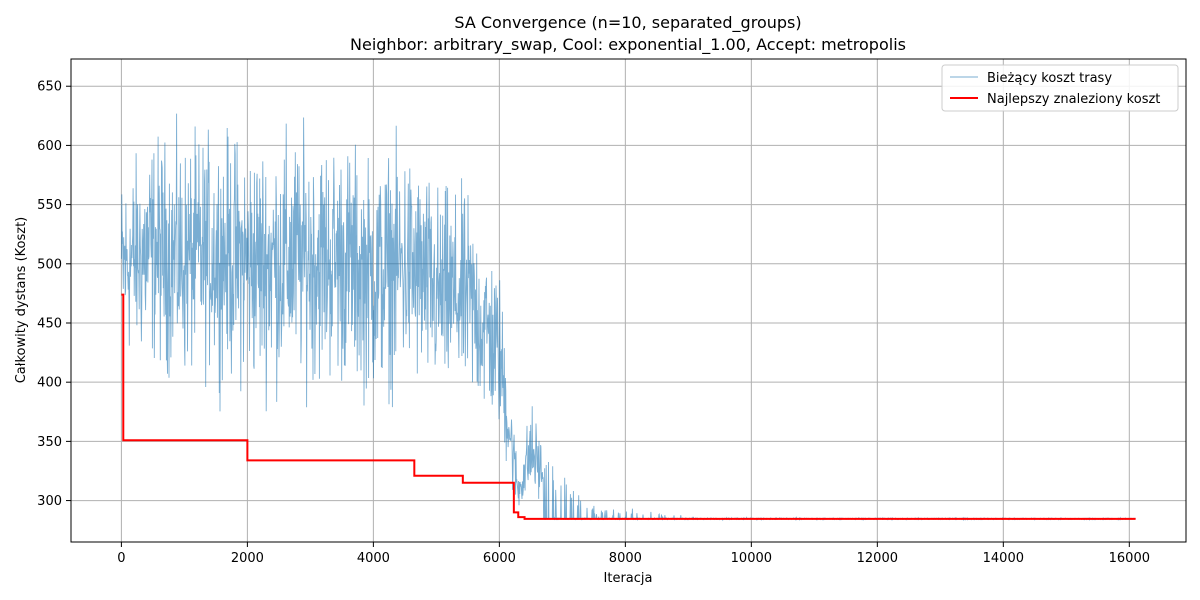 This screenshot has height=600, width=1200. Describe the element at coordinates (877, 558) in the screenshot. I see `x-tick-label: 12000` at that location.